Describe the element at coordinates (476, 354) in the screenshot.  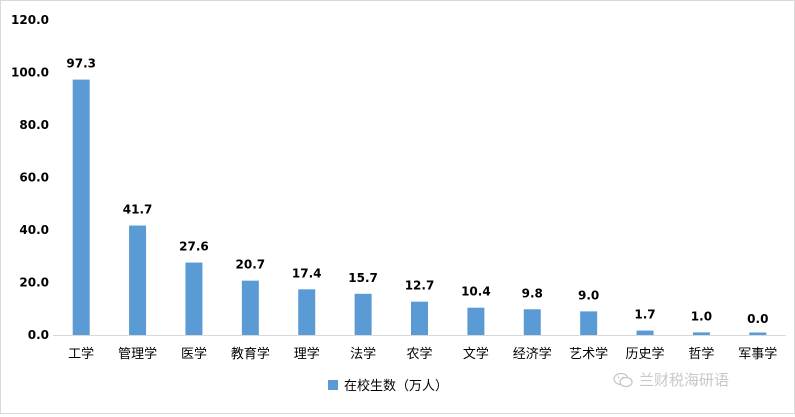
I see `x-category-label: 文学` at that location.